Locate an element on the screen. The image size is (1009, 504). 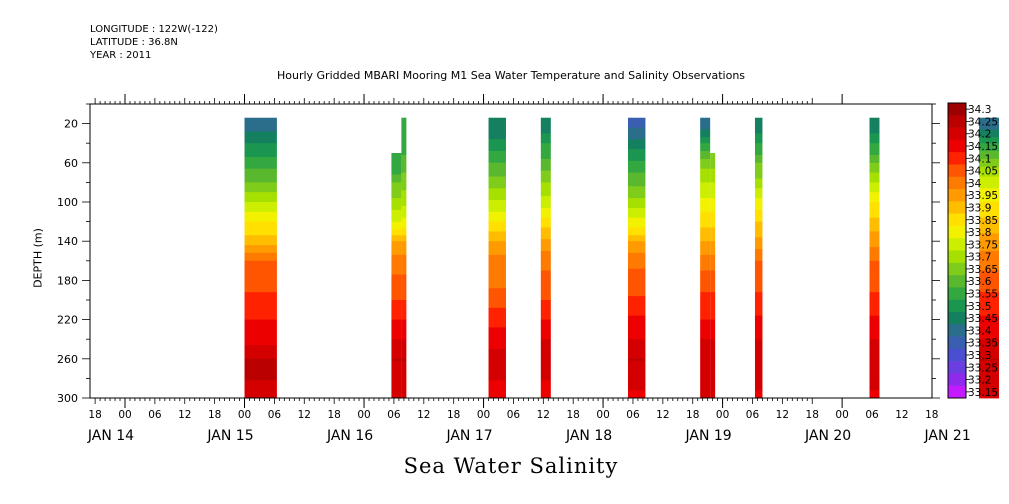
colorbar-label: 33.7 is located at coordinates (979, 258).